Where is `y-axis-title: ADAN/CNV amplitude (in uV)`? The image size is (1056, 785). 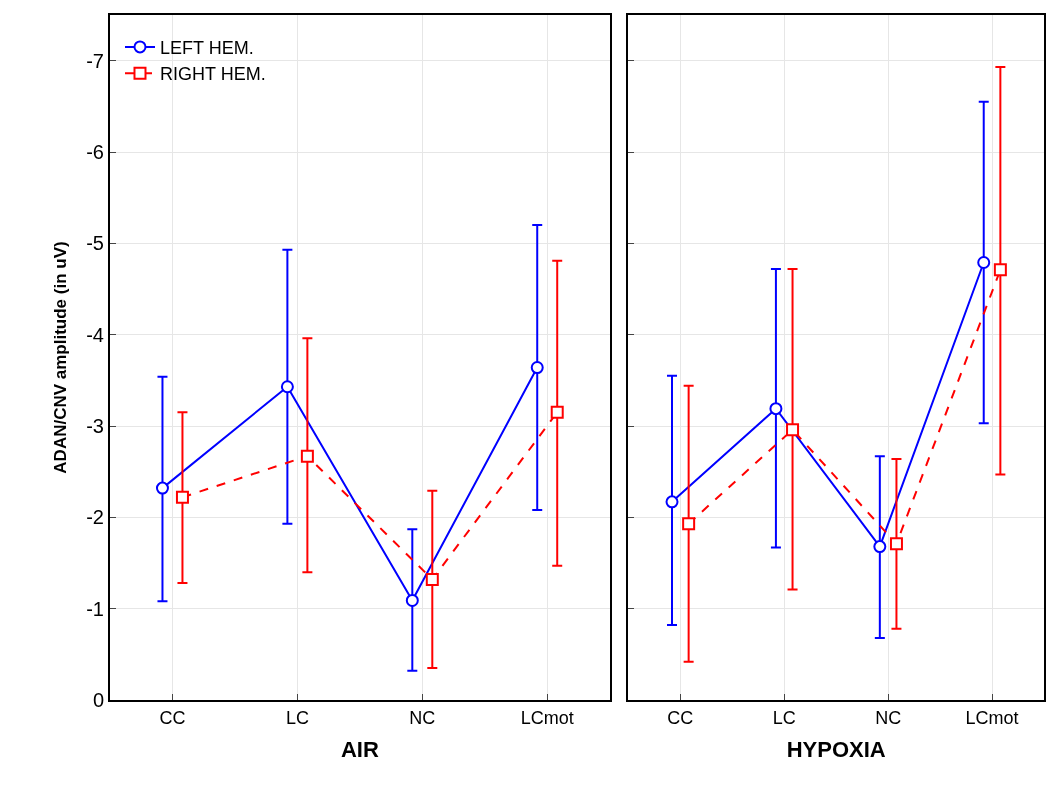 y-axis-title: ADAN/CNV amplitude (in uV) is located at coordinates (61, 357).